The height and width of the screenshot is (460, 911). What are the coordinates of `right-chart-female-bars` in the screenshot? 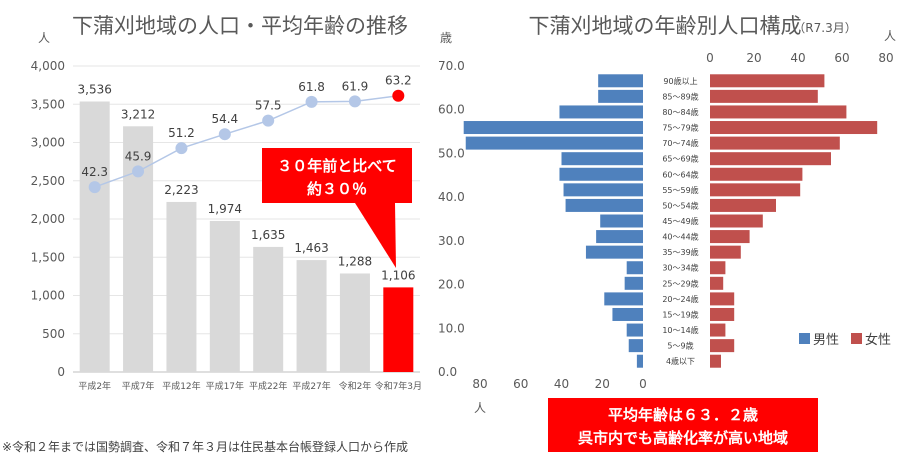 It's located at (794, 221).